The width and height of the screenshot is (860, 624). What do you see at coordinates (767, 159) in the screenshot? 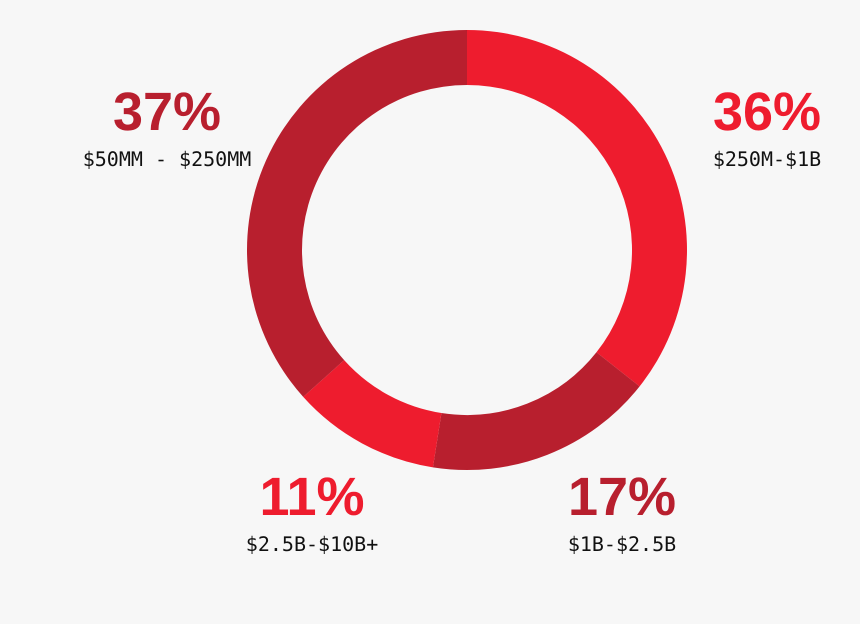
I see `slice-label: $250M-$1B` at bounding box center [767, 159].